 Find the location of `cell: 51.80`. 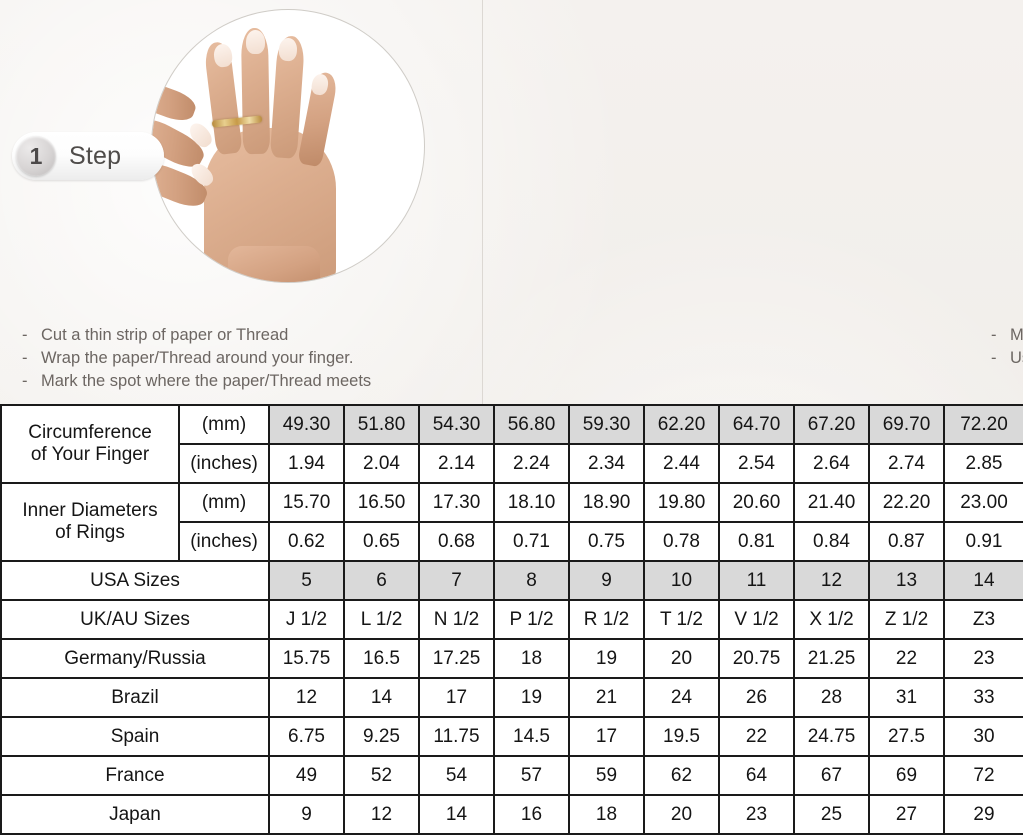

cell: 51.80 is located at coordinates (381, 424).